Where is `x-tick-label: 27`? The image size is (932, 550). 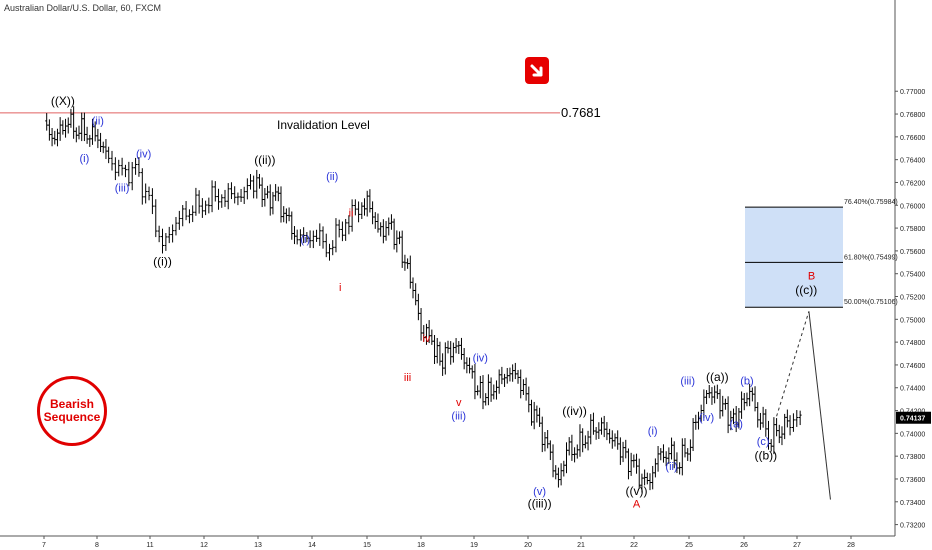
x-tick-label: 27 is located at coordinates (797, 545).